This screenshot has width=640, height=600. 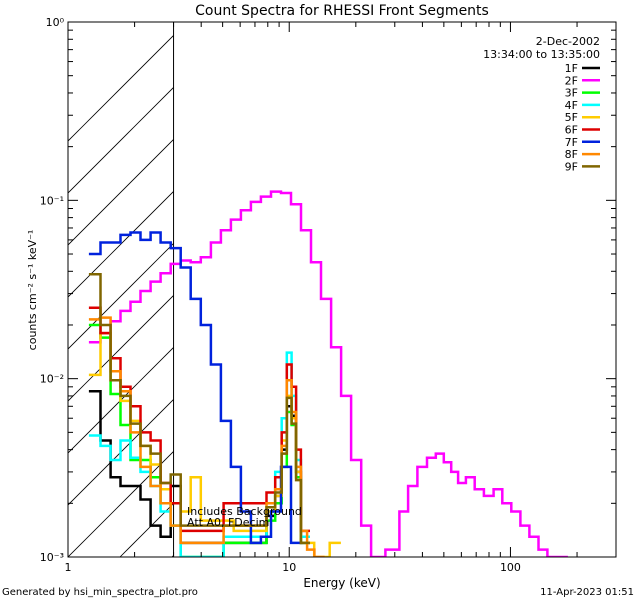 What do you see at coordinates (52, 200) in the screenshot?
I see `y-tick-label: 10⁻¹` at bounding box center [52, 200].